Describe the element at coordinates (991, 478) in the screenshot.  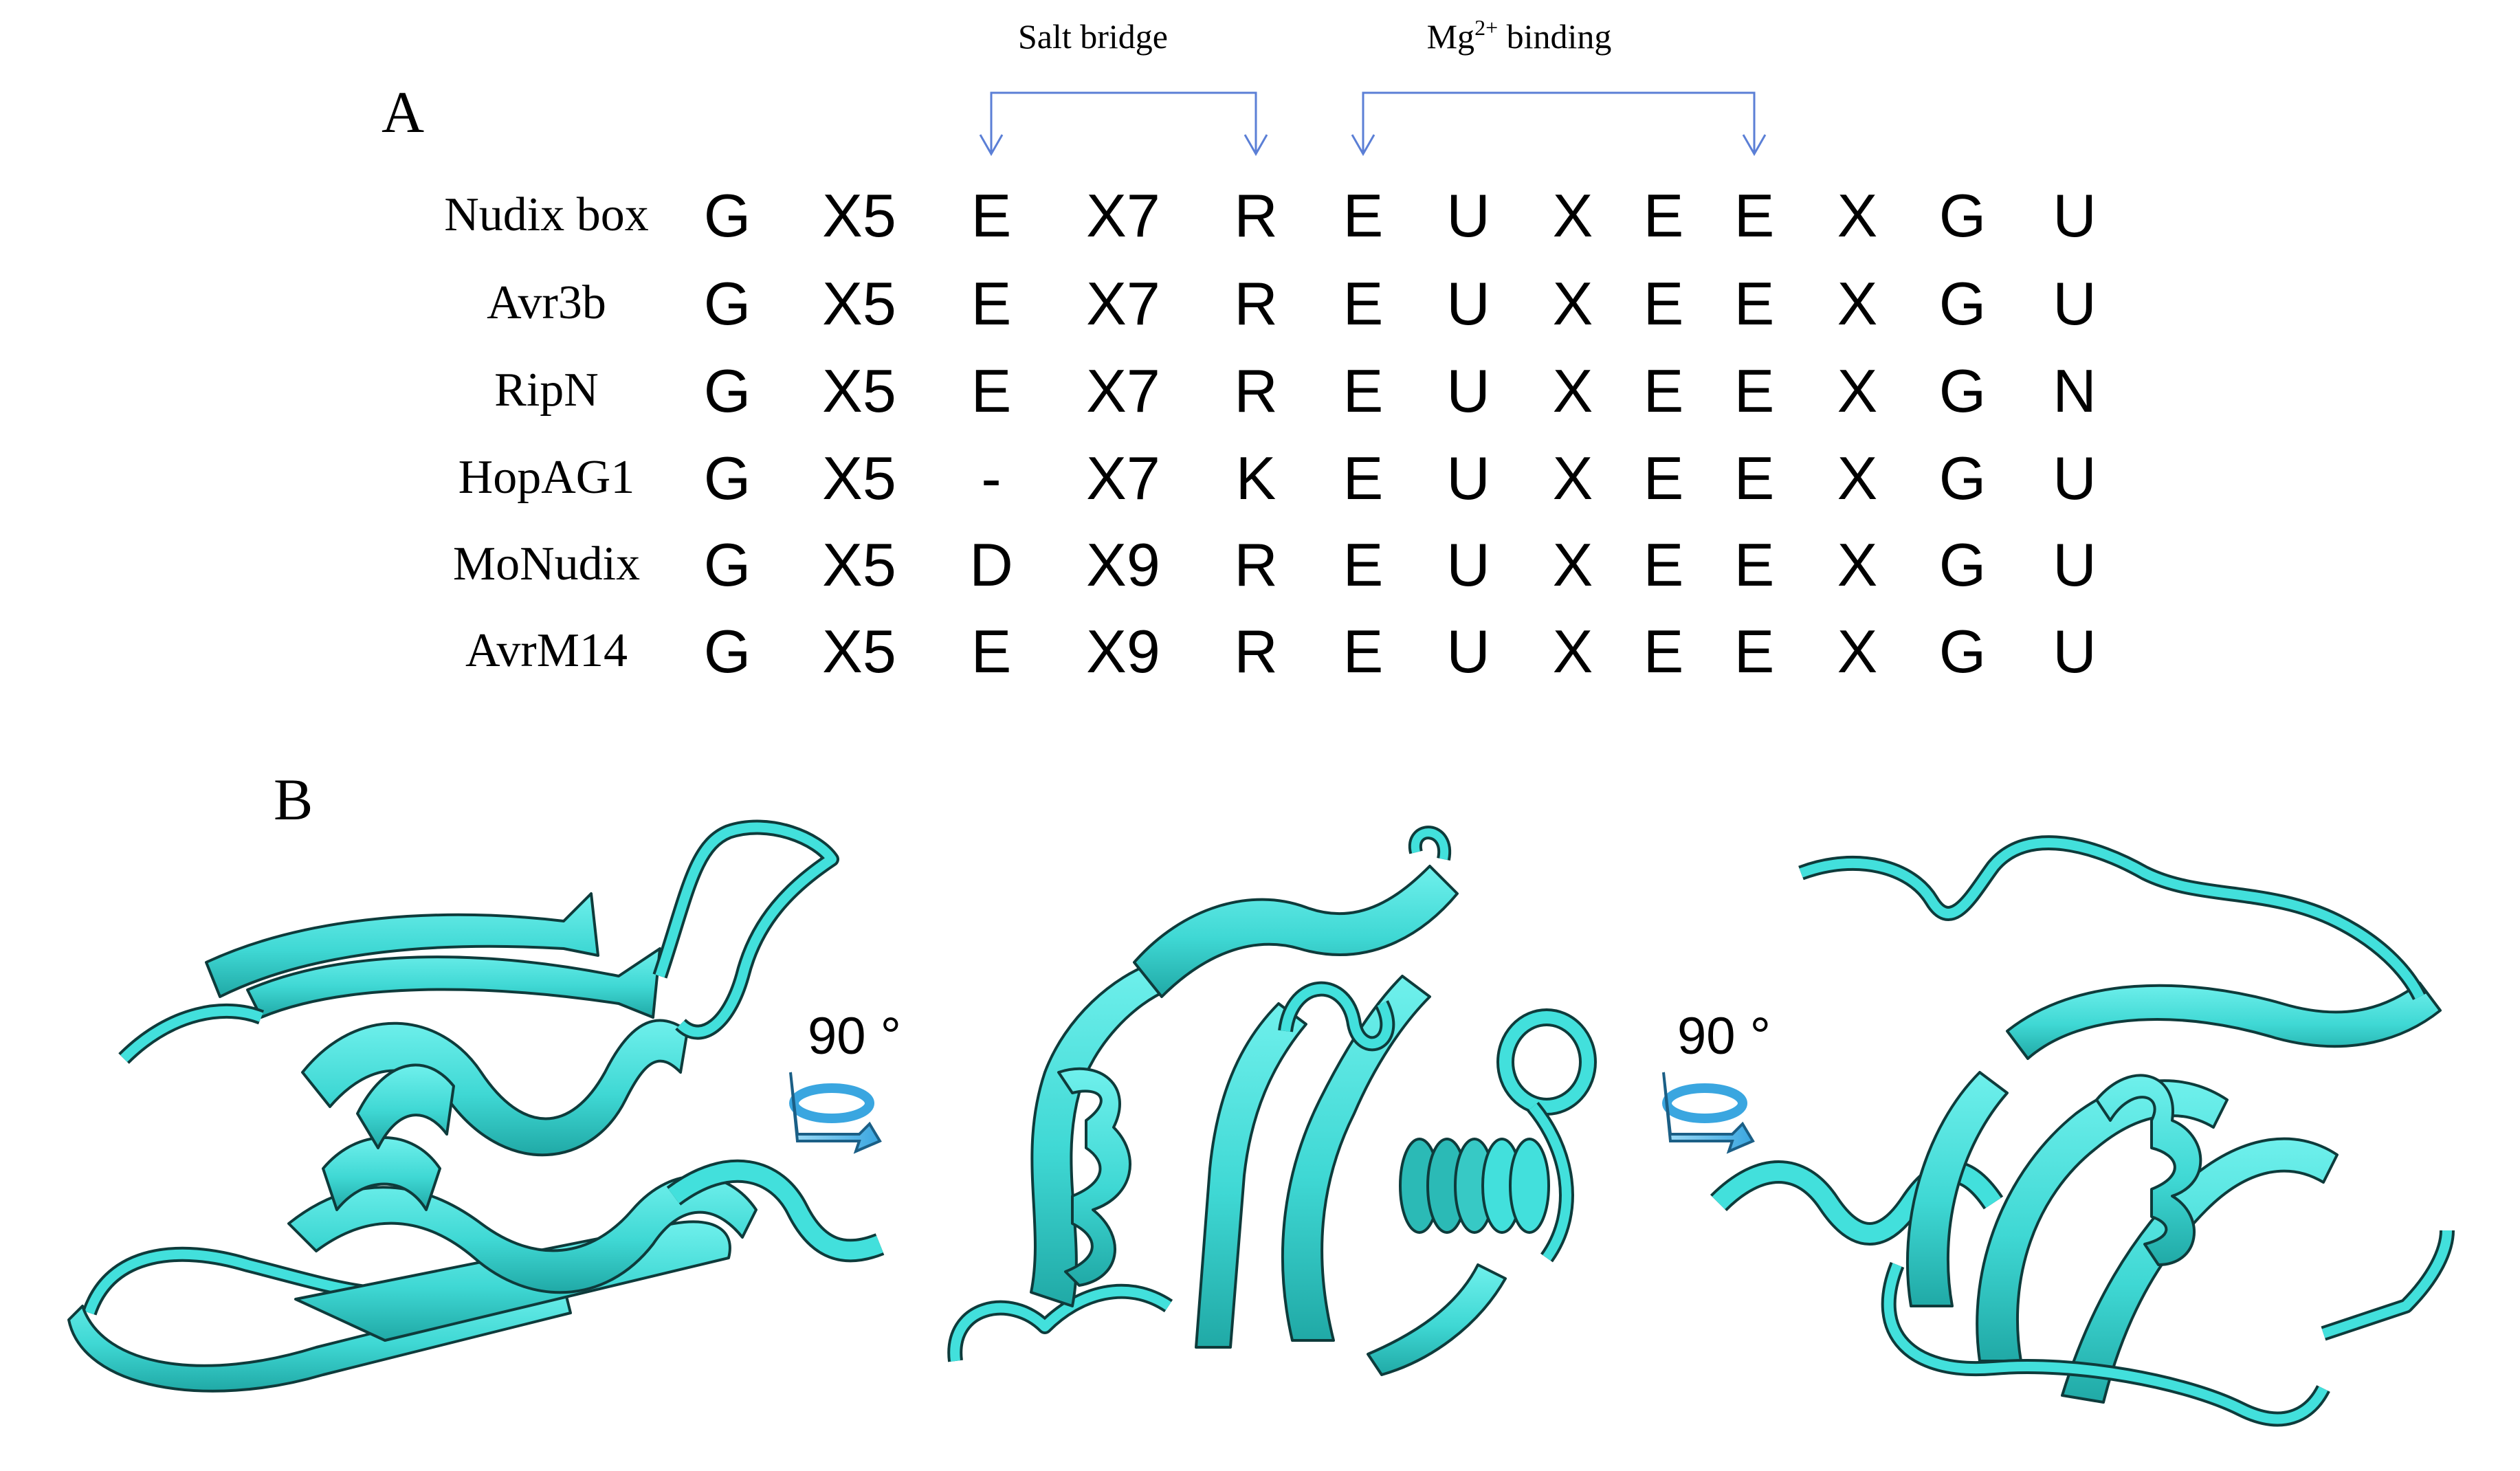
I see `alignment-cell: -` at that location.